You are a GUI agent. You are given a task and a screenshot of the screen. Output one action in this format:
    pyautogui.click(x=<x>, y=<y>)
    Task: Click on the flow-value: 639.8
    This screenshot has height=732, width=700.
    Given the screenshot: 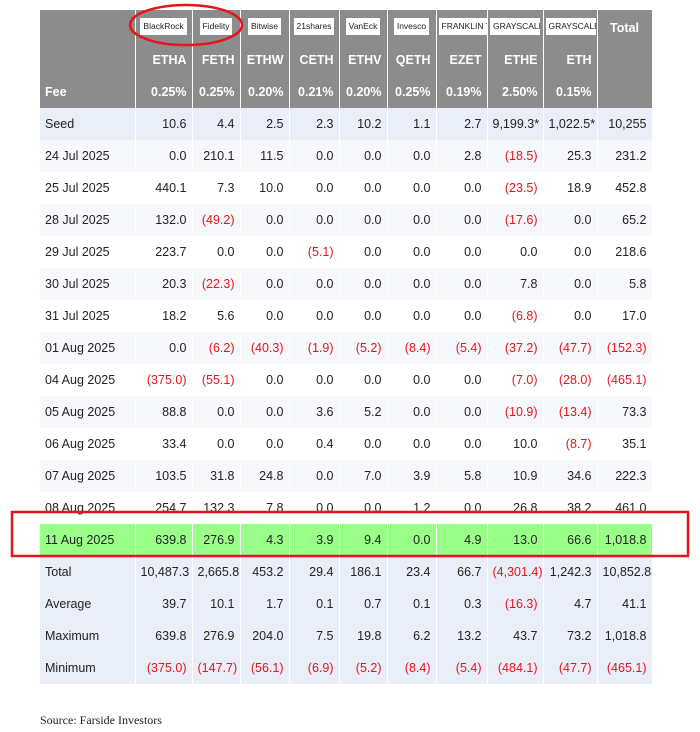 What is the action you would take?
    pyautogui.click(x=164, y=540)
    